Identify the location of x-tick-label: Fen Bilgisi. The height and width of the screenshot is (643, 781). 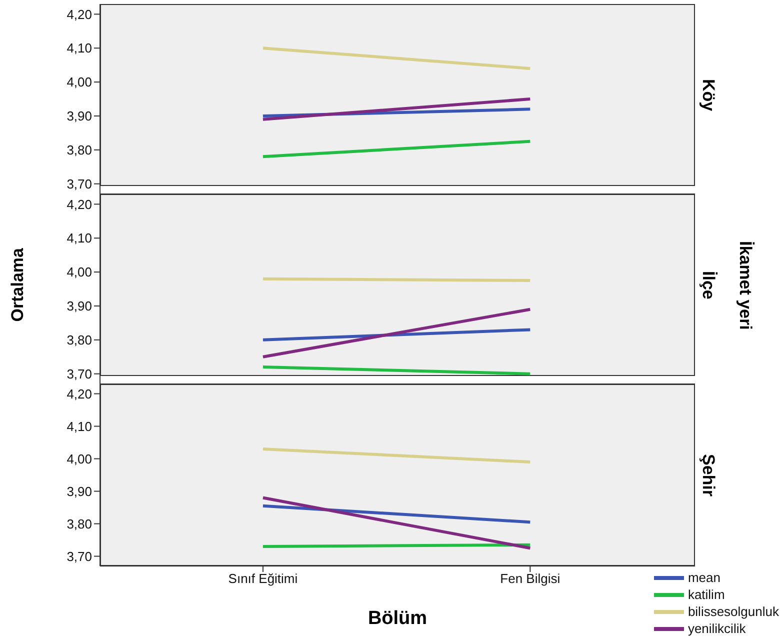
(530, 578).